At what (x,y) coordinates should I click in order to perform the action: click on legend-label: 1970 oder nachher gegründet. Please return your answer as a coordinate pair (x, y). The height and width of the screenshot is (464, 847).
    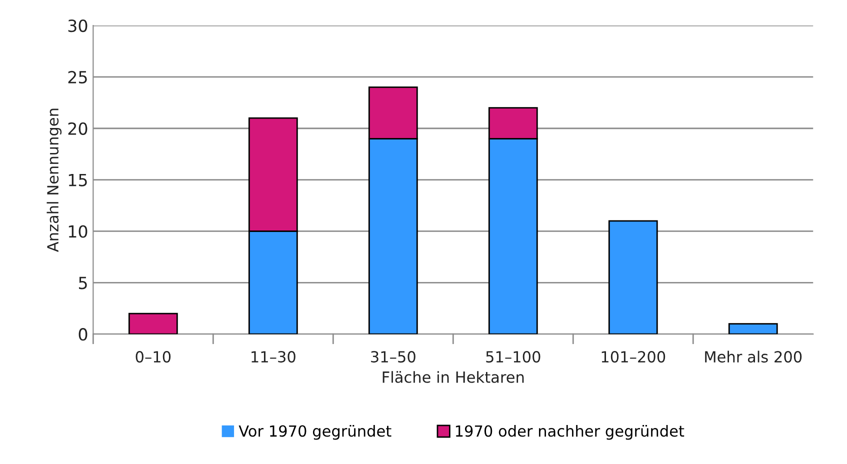
    Looking at the image, I should click on (570, 432).